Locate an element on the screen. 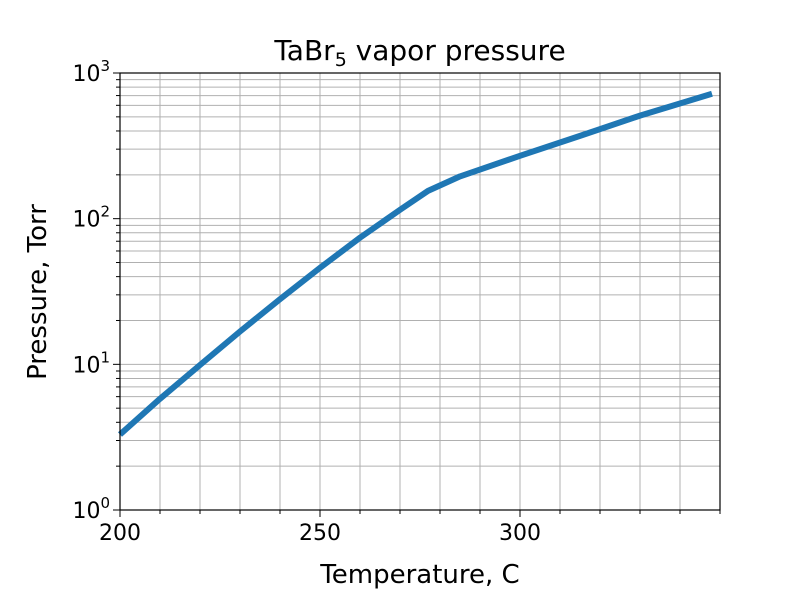  y-tick-label: 10³ is located at coordinates (91, 72).